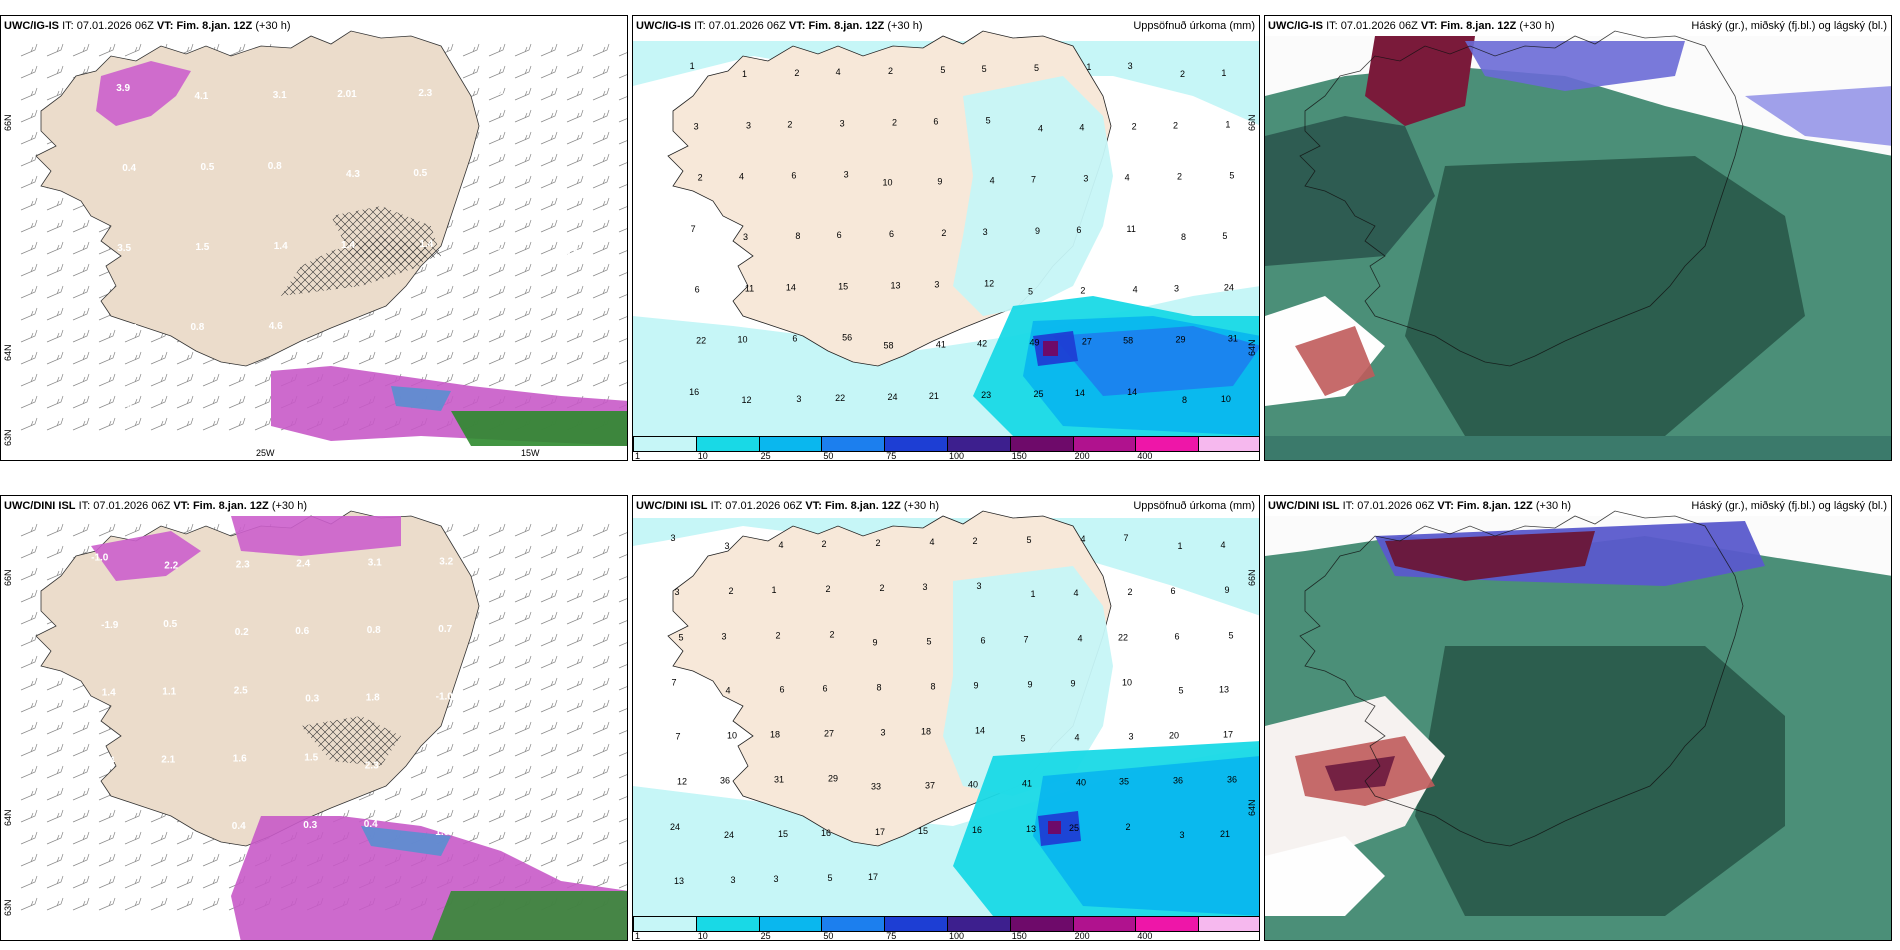 The height and width of the screenshot is (950, 1900). What do you see at coordinates (982, 344) in the screenshot?
I see `precip-value: 42` at bounding box center [982, 344].